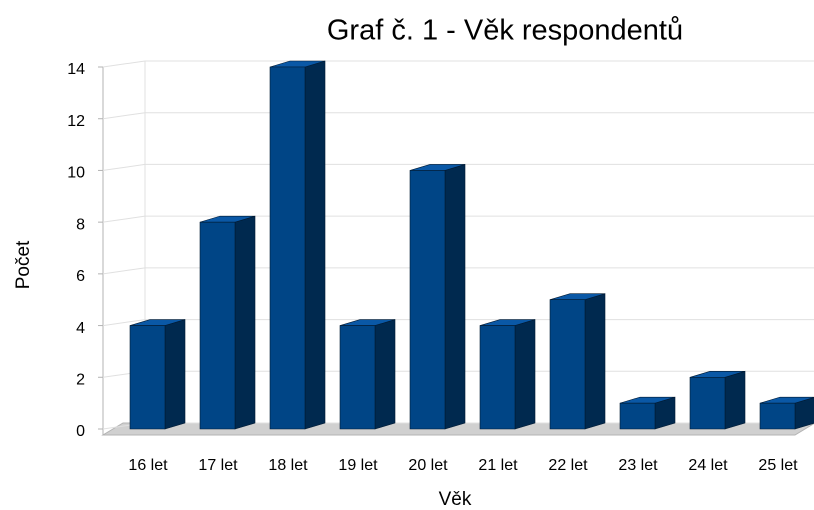 This screenshot has width=814, height=510. What do you see at coordinates (708, 465) in the screenshot?
I see `x-tick-label: 24 let` at bounding box center [708, 465].